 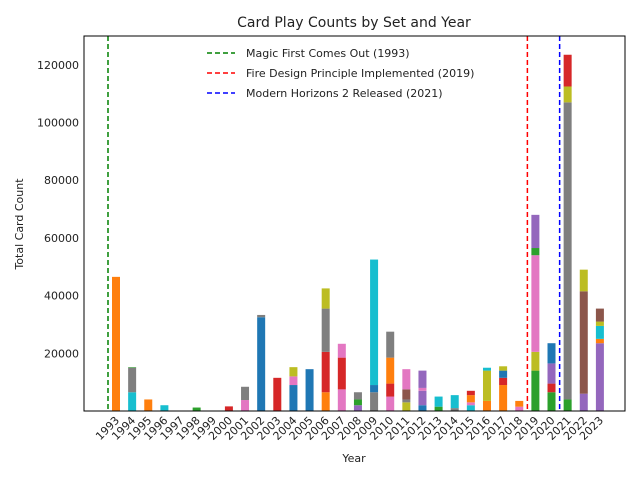 What do you see at coordinates (61, 296) in the screenshot?
I see `y-tick-label-40000: 40000` at bounding box center [61, 296].